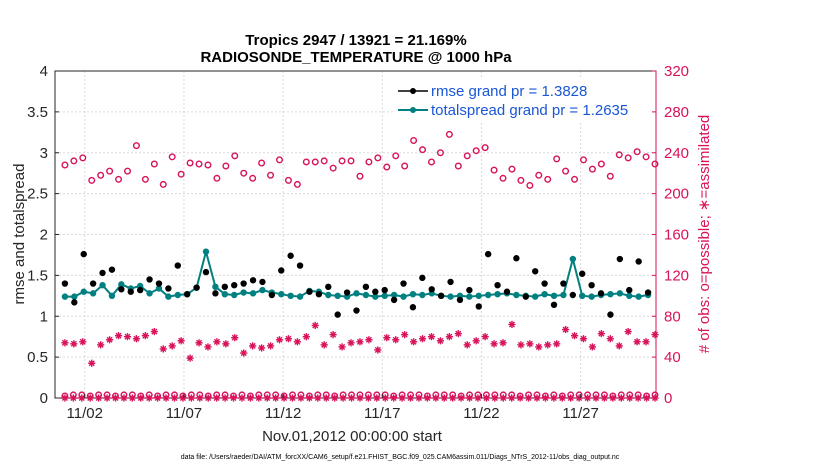 Image resolution: width=830 pixels, height=470 pixels. What do you see at coordinates (44, 71) in the screenshot?
I see `y-tick-label: 4` at bounding box center [44, 71].